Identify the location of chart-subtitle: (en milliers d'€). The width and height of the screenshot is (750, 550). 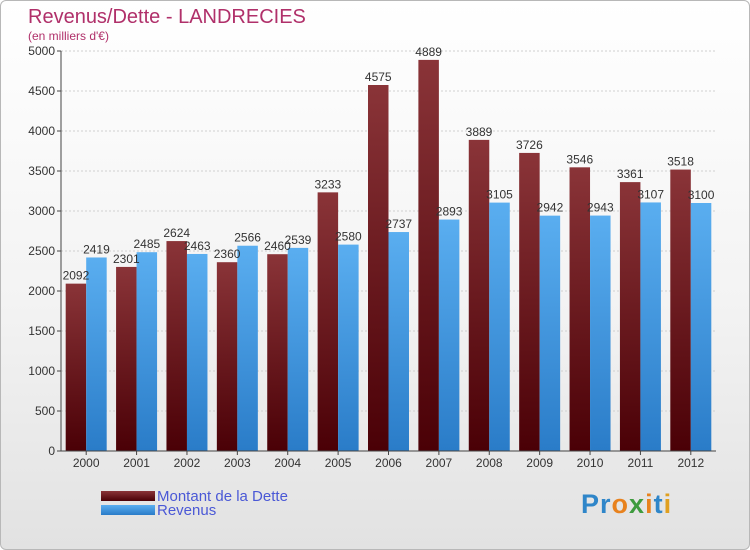
(68, 36).